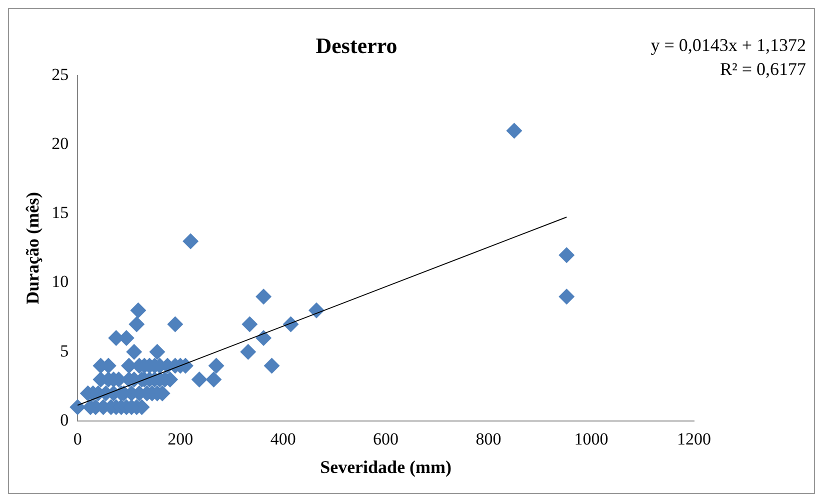 The image size is (825, 504). What do you see at coordinates (77, 439) in the screenshot?
I see `x-tick-label: 0` at bounding box center [77, 439].